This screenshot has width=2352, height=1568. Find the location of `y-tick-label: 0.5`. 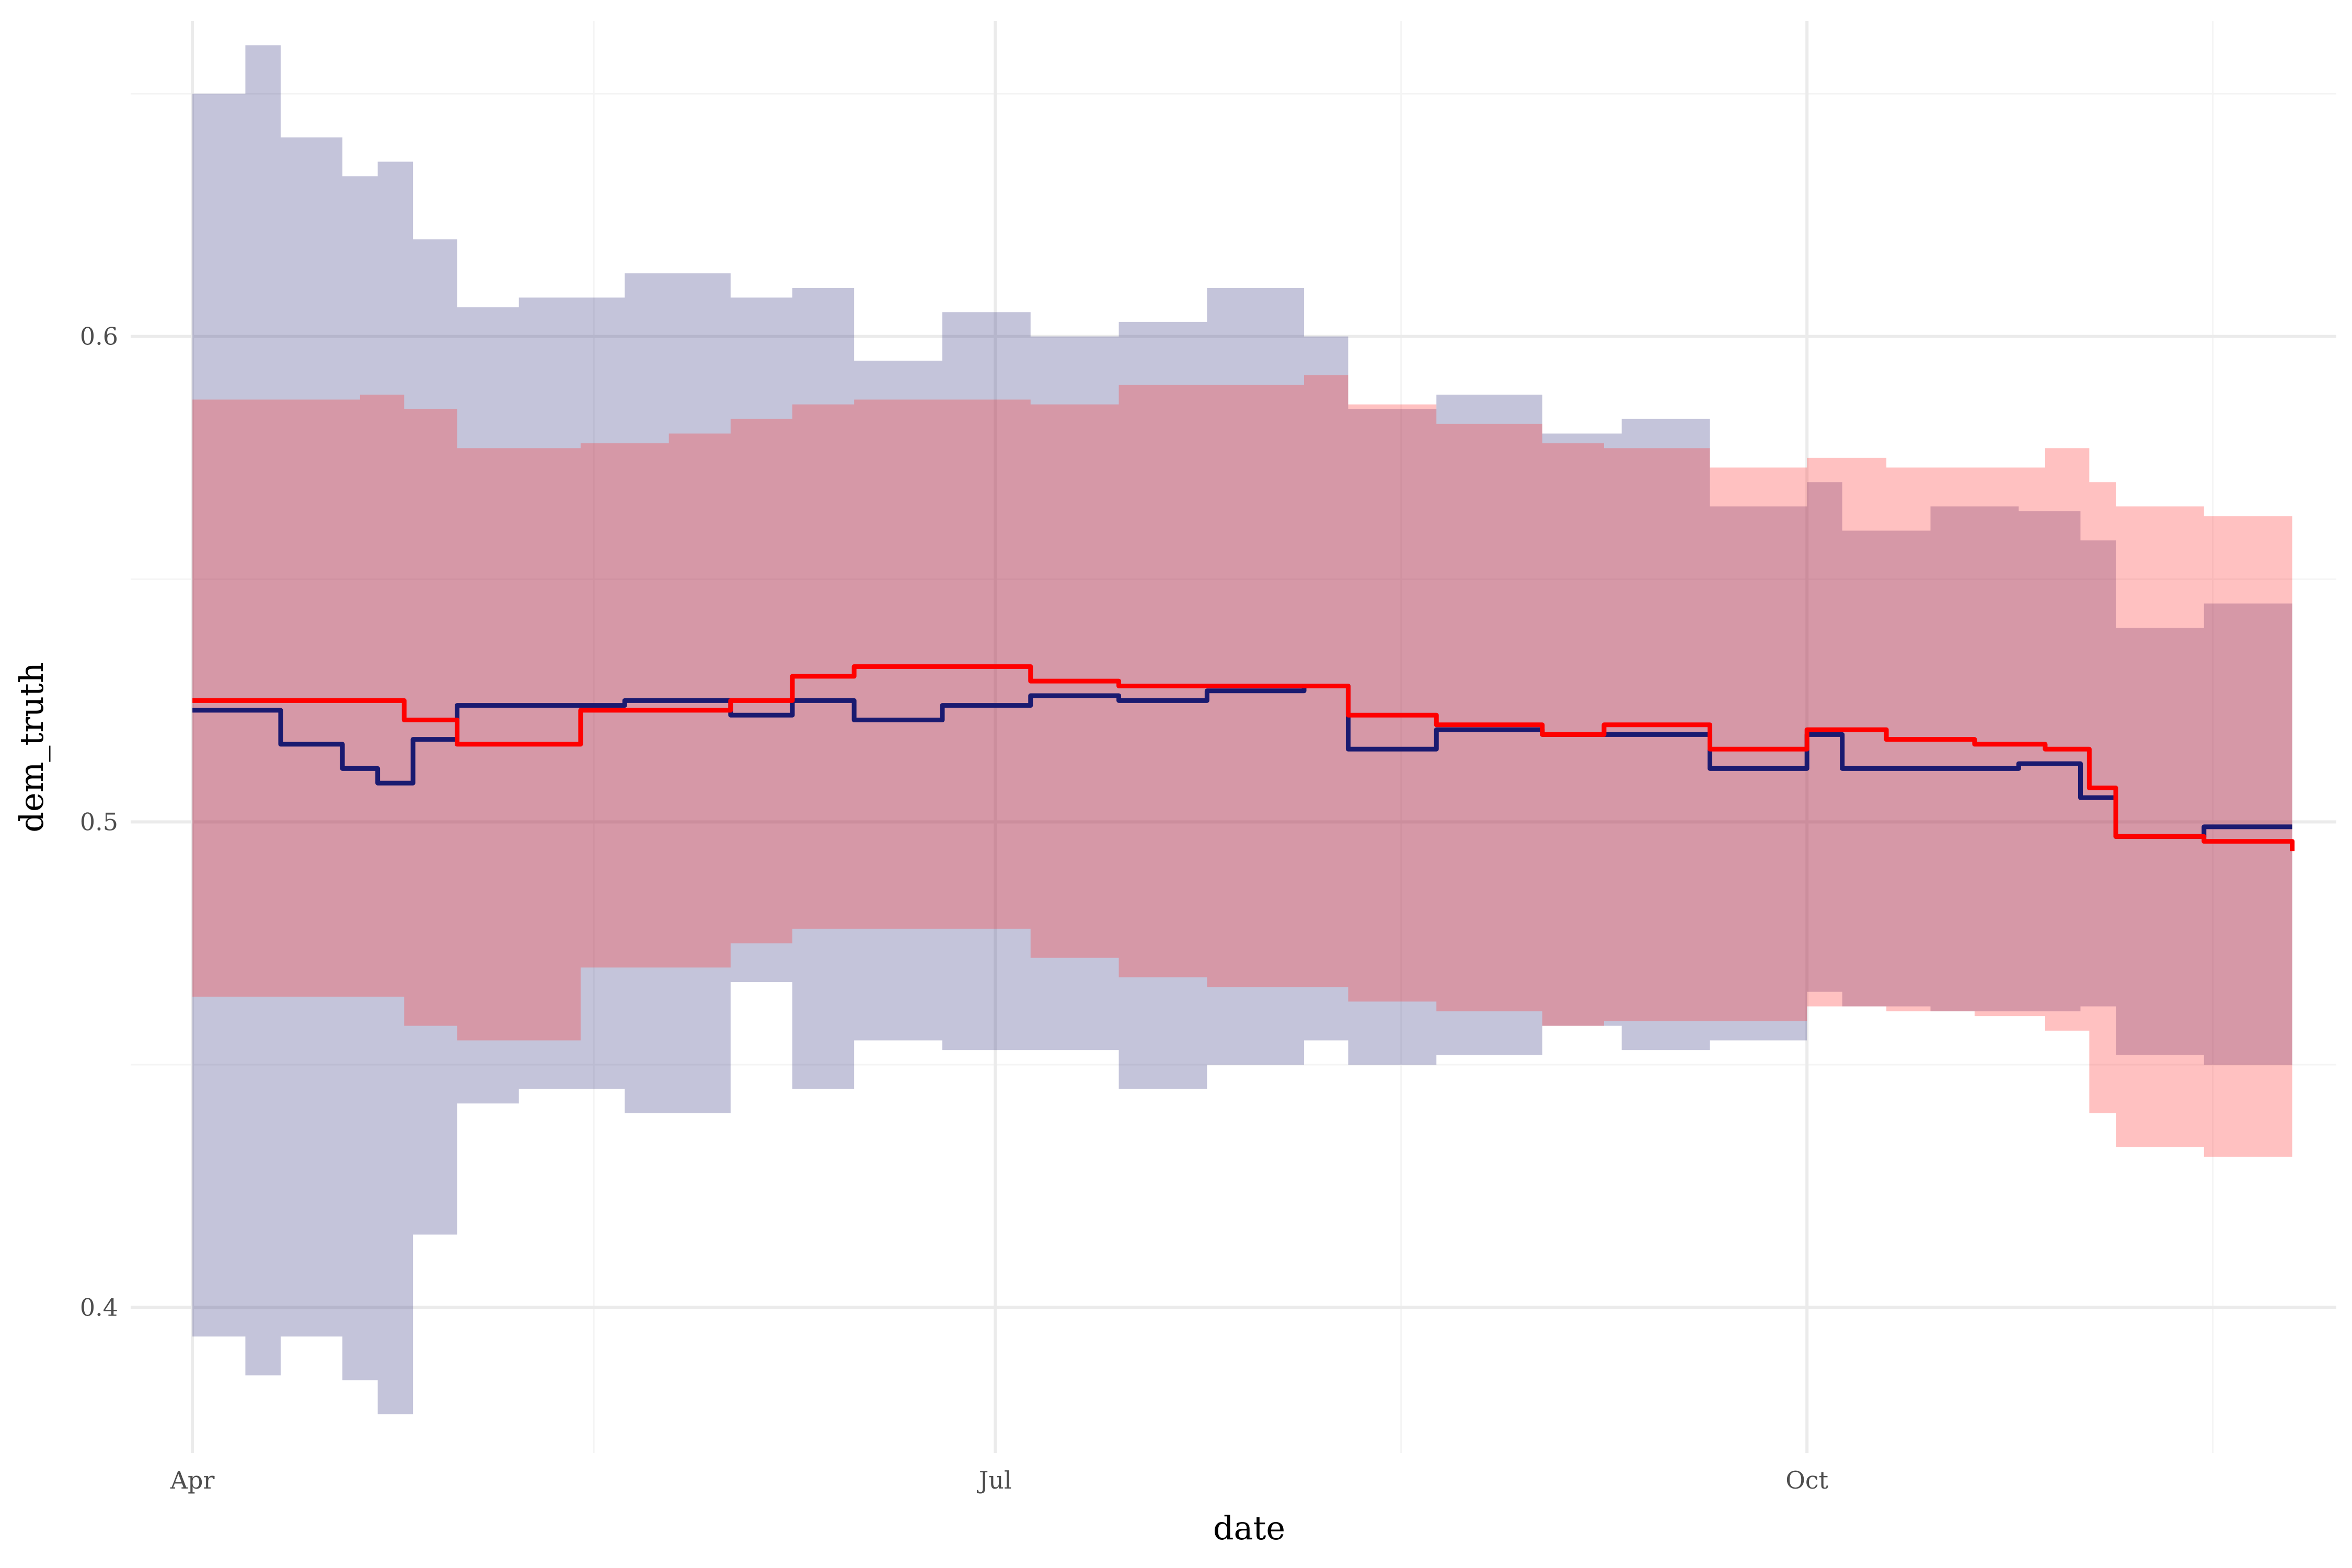

y-tick-label: 0.5 is located at coordinates (99, 822).